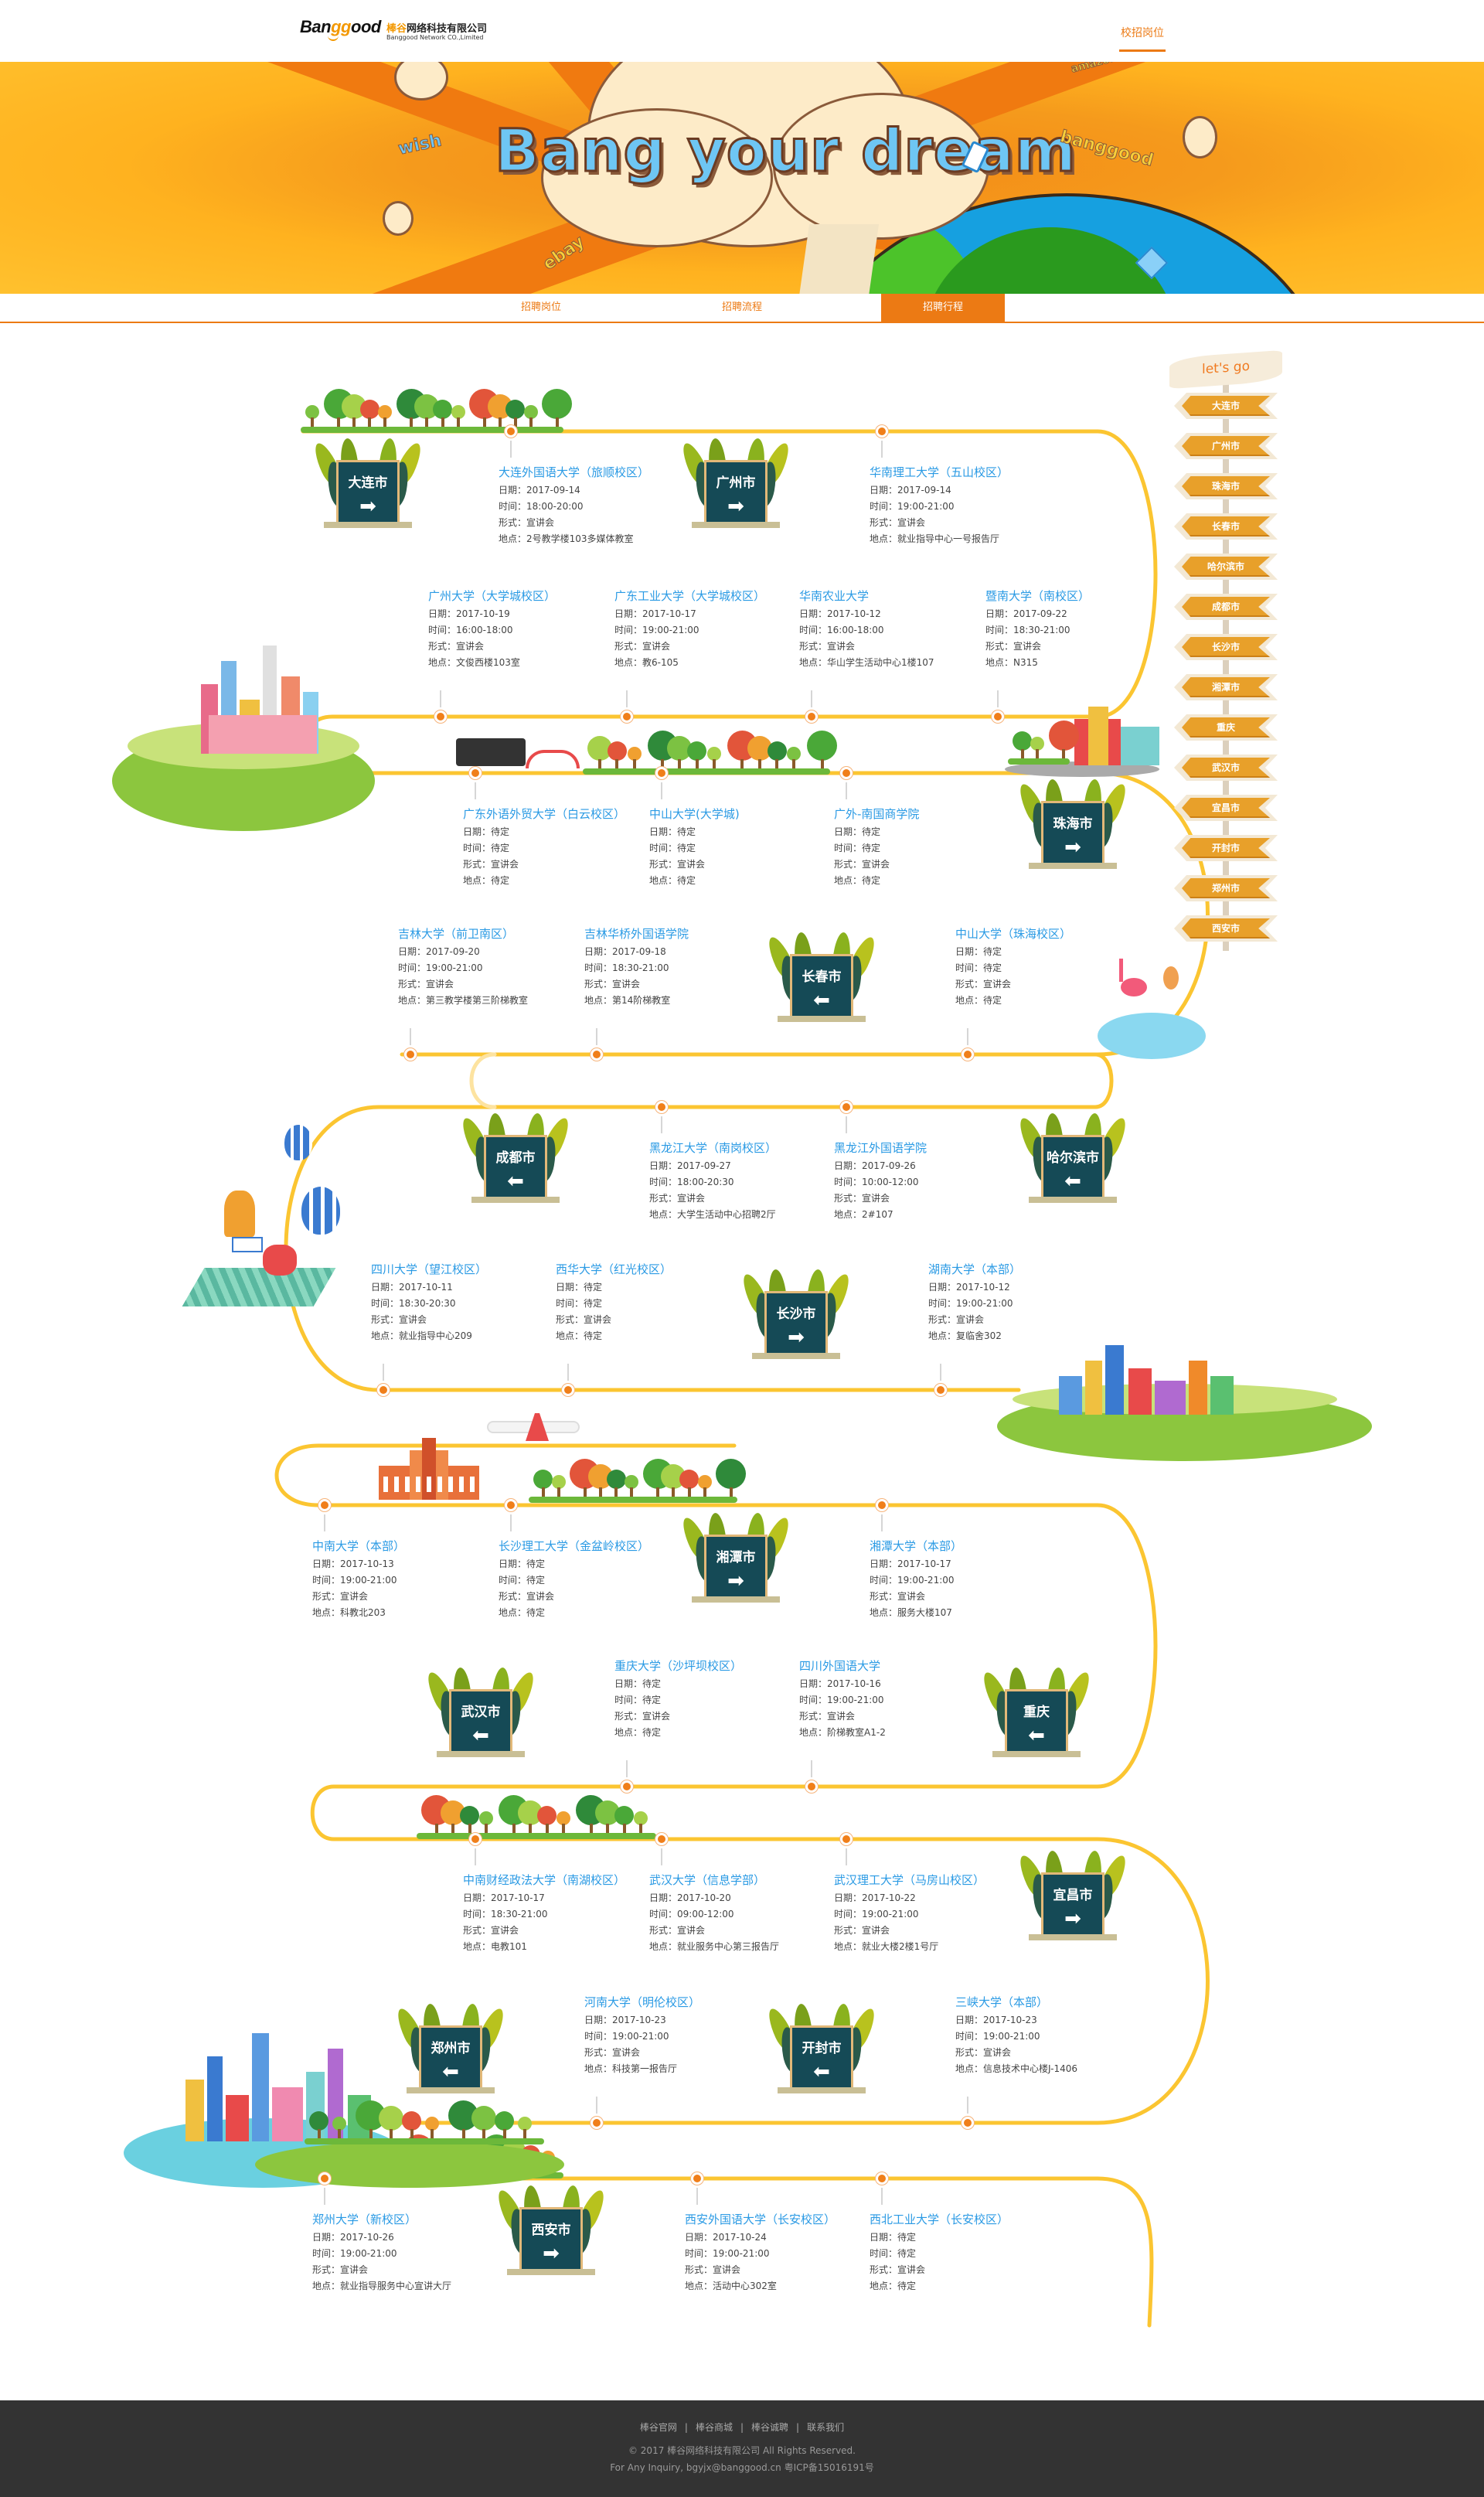 The height and width of the screenshot is (2497, 1484). What do you see at coordinates (492, 596) in the screenshot?
I see `event-title: 广州大学（大学城校区）` at bounding box center [492, 596].